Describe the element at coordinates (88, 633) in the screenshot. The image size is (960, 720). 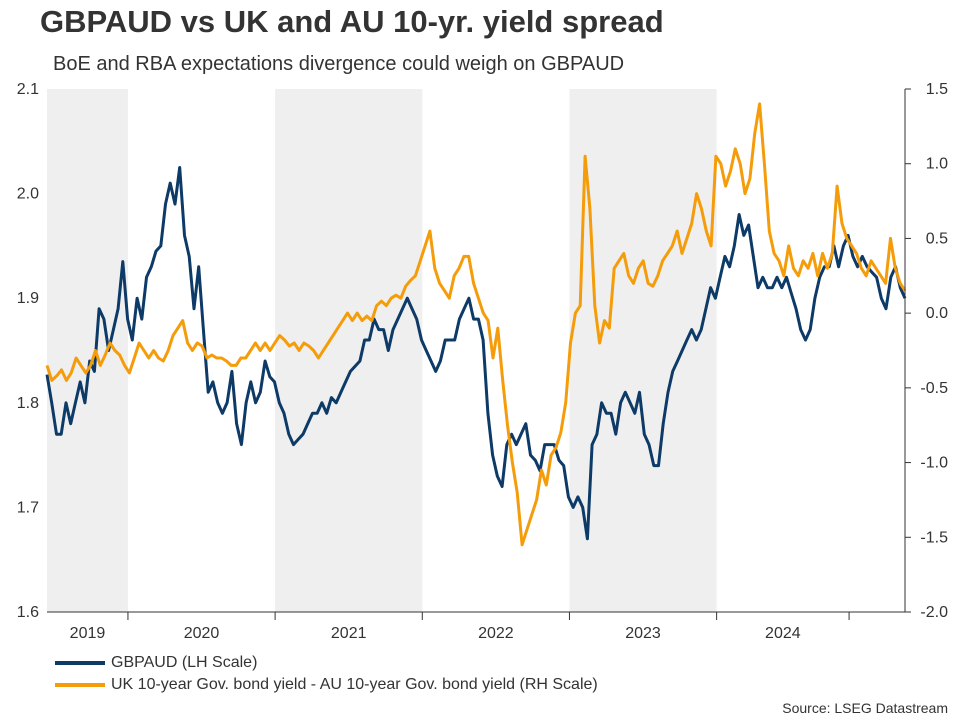
I see `x-tick-label: 2019` at that location.